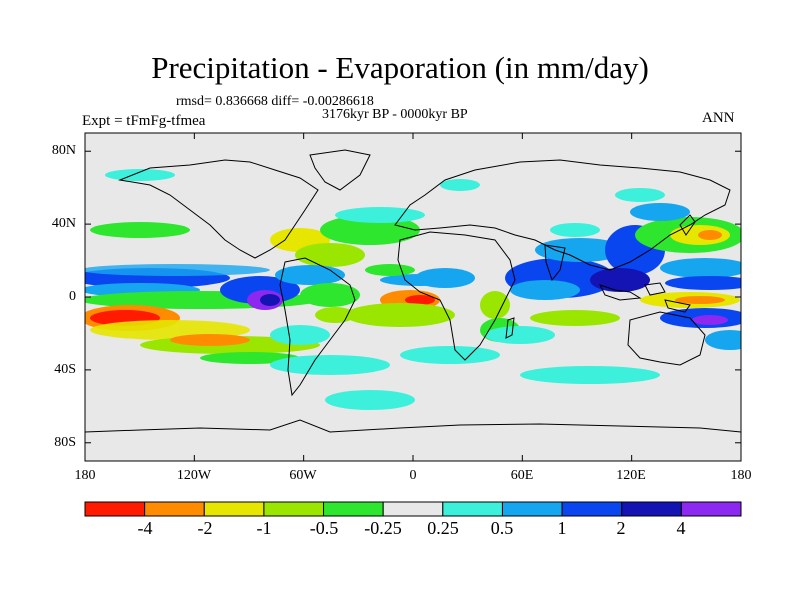 The image size is (800, 600). What do you see at coordinates (621, 528) in the screenshot?
I see `colorbar-label: 2` at bounding box center [621, 528].